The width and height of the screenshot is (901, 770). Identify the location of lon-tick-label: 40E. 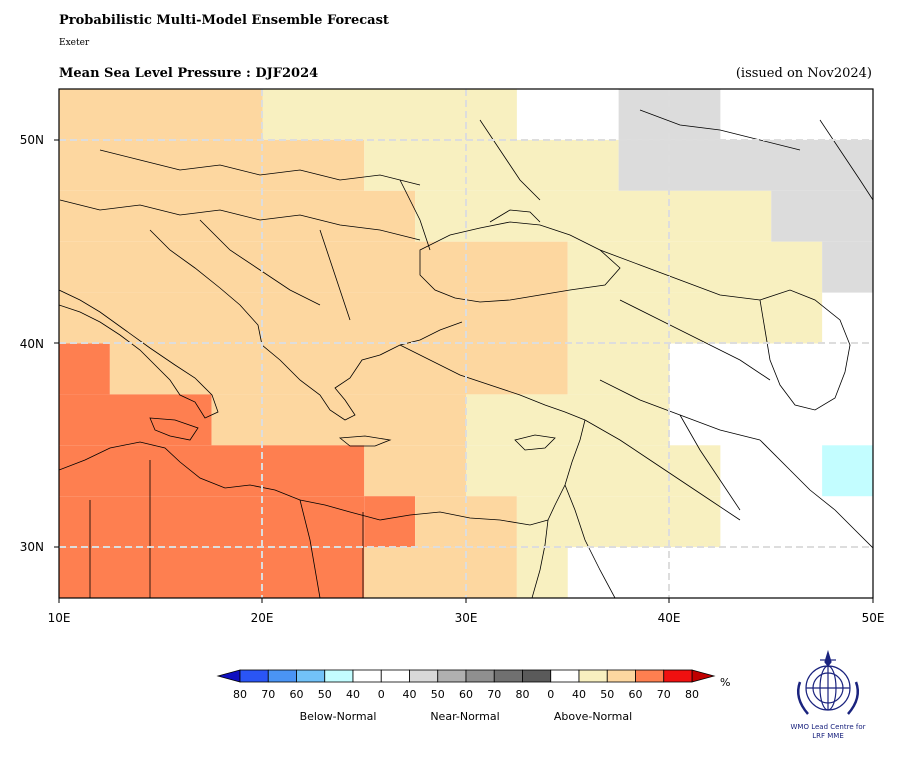
(669, 618).